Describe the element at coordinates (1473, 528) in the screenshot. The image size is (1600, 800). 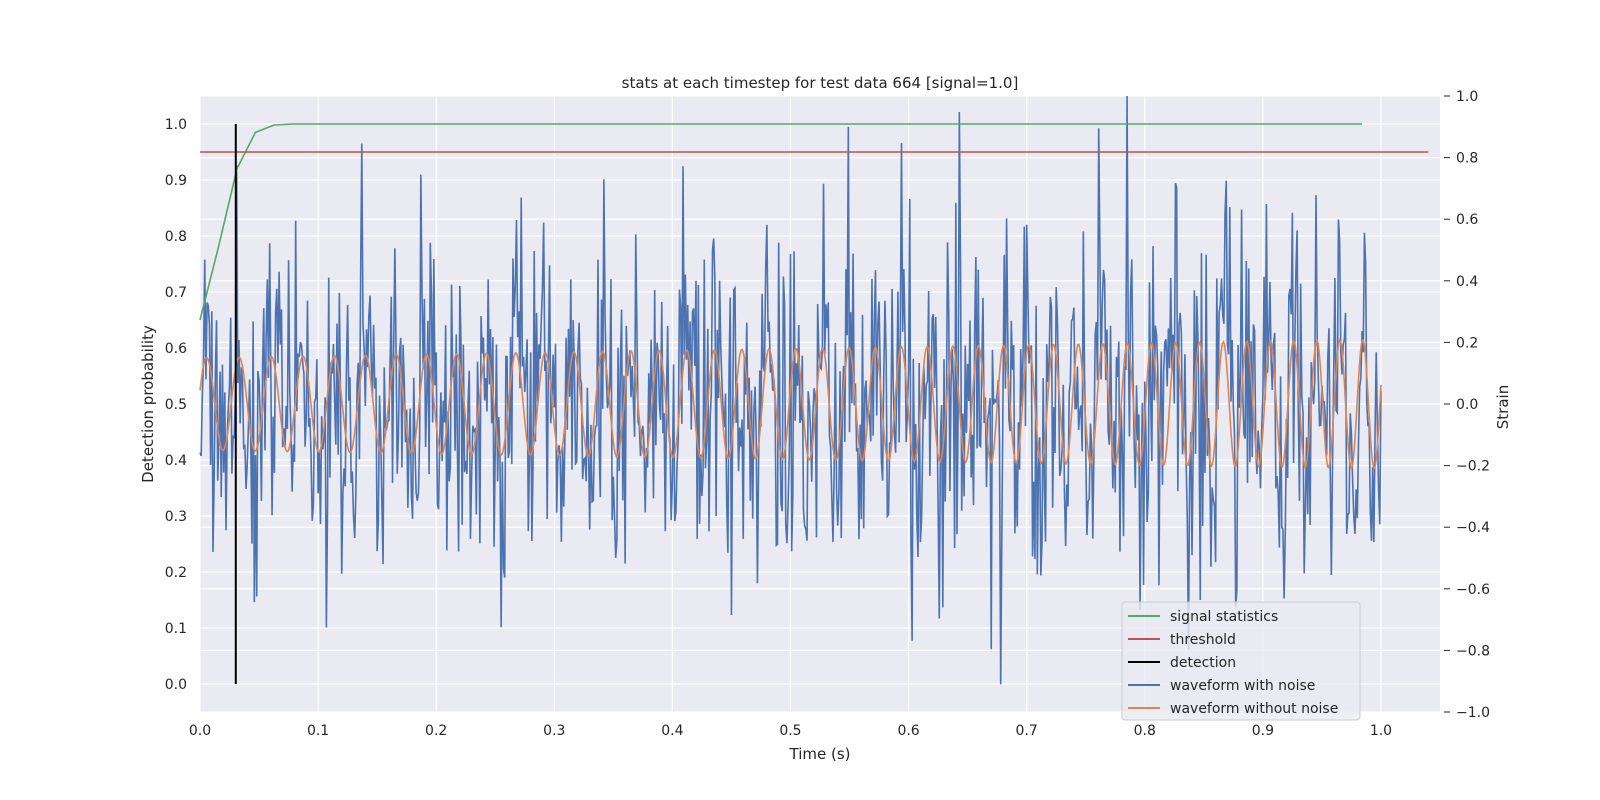
I see `y-right-tick-label: −0.4` at that location.